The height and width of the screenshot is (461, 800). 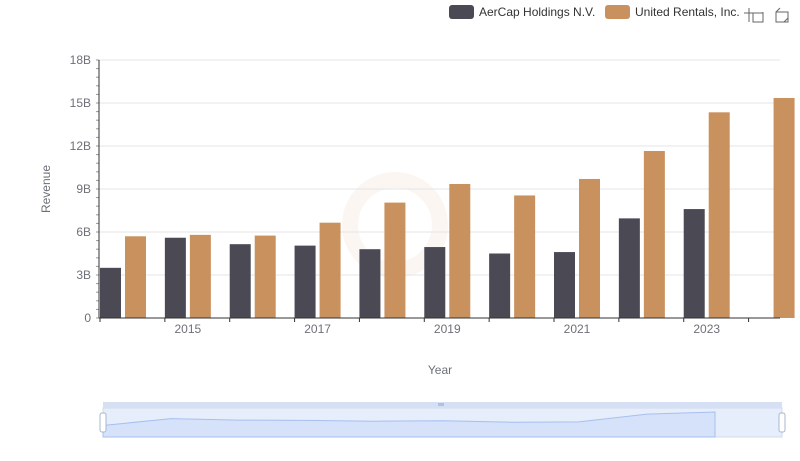 I want to click on bar-united-2021, so click(x=589, y=248).